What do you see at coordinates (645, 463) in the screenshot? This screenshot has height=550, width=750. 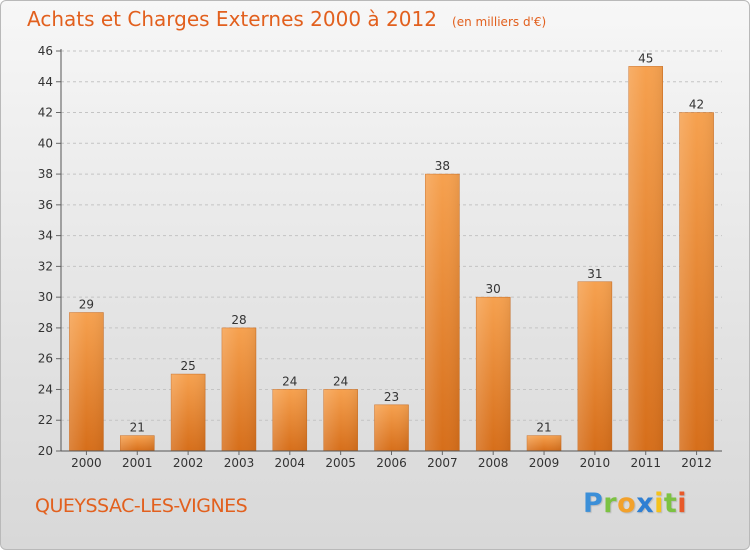 I see `x-tick-label-2011: 2011` at bounding box center [645, 463].